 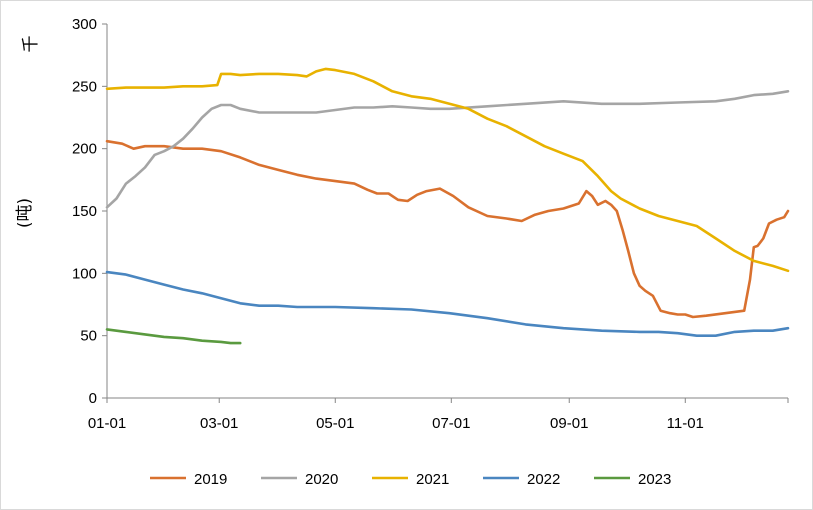 What do you see at coordinates (335, 423) in the screenshot?
I see `x-tick-label: 05-01` at bounding box center [335, 423].